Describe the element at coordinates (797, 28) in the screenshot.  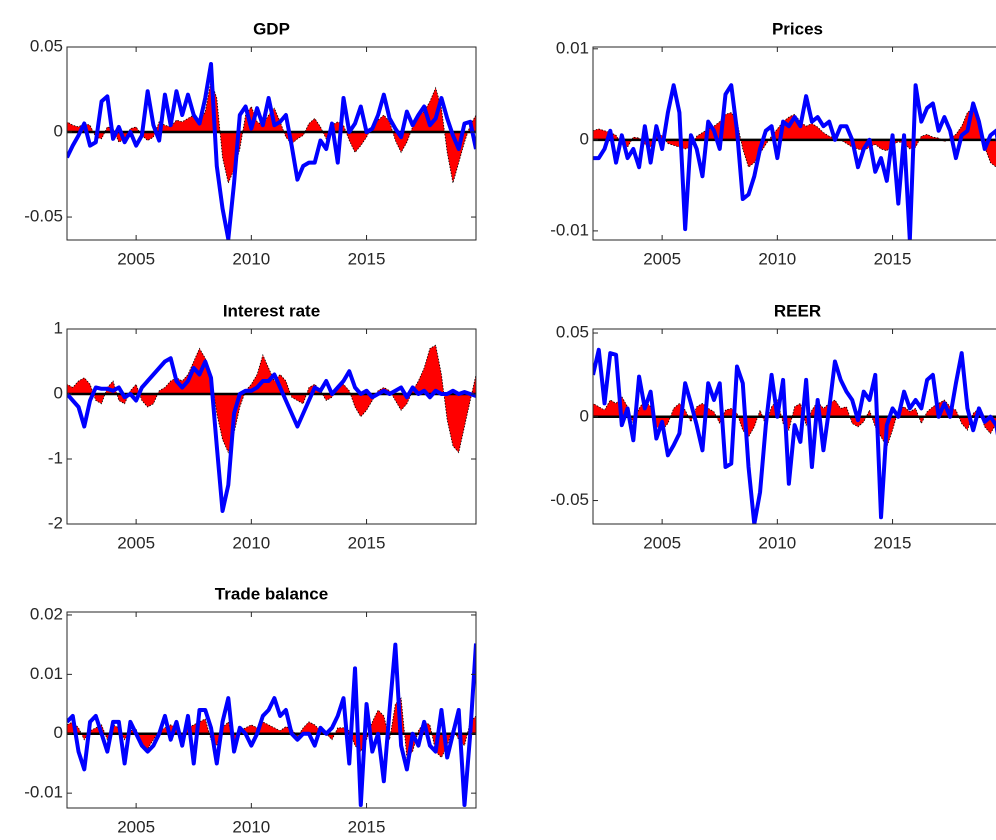
I see `chart-title: Prices` at that location.